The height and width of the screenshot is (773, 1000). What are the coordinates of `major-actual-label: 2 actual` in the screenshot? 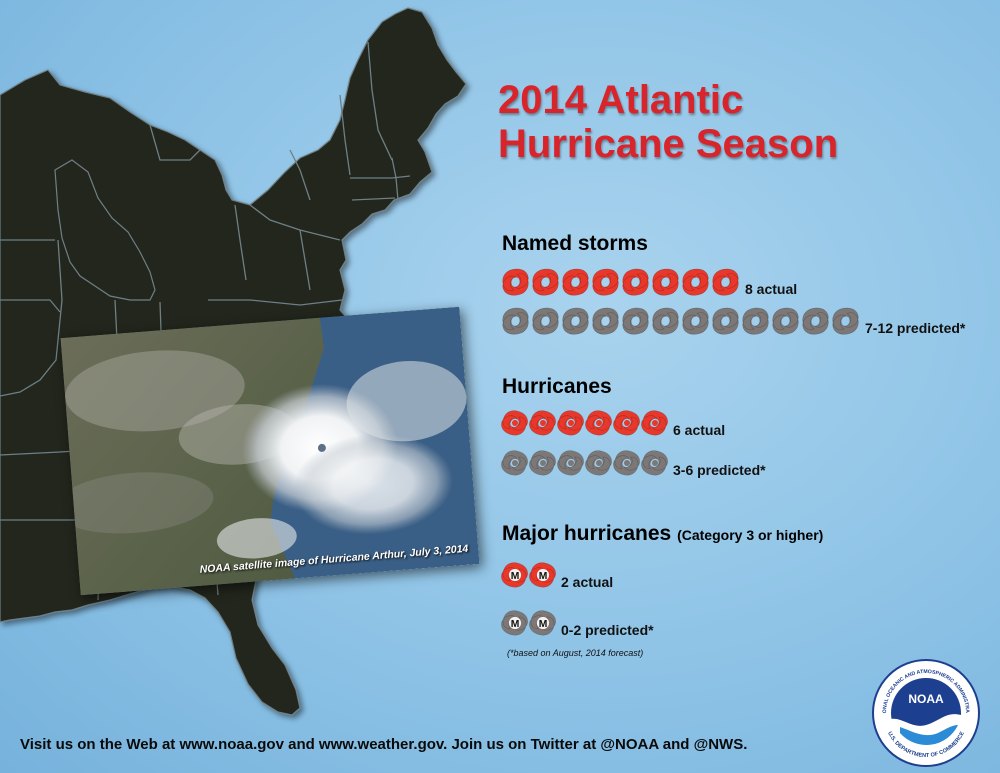 It's located at (587, 582).